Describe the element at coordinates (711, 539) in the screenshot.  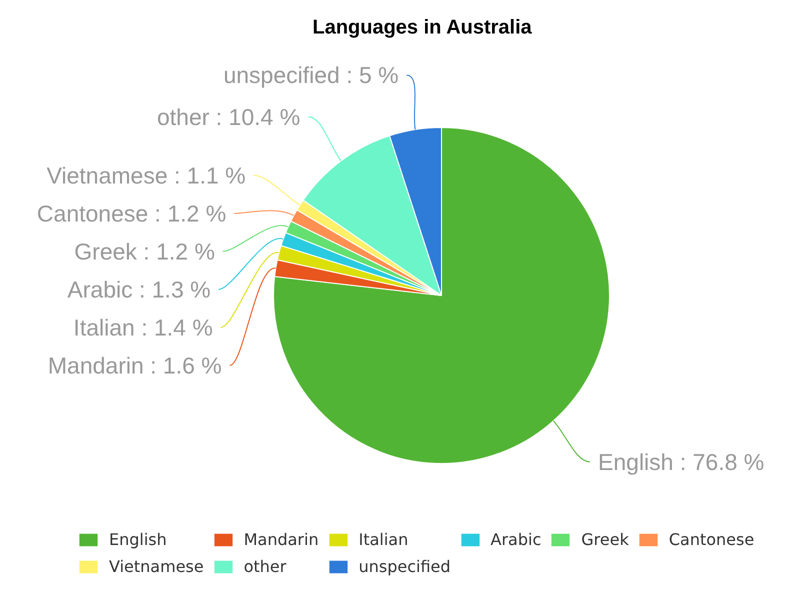
I see `legend-label: Cantonese` at that location.